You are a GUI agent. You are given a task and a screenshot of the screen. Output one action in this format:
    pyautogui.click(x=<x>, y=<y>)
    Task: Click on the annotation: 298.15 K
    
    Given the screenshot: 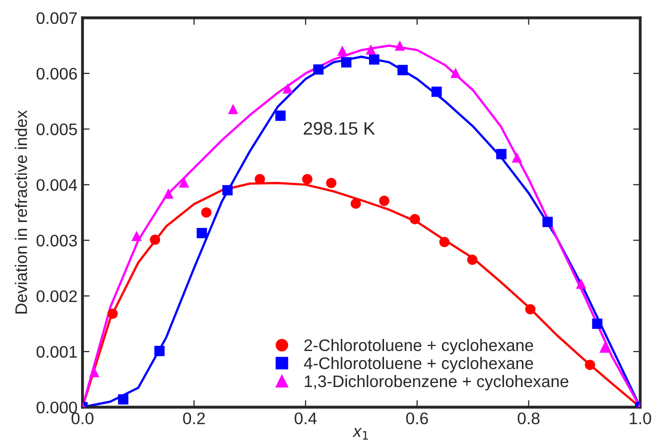 What is the action you would take?
    pyautogui.click(x=339, y=128)
    